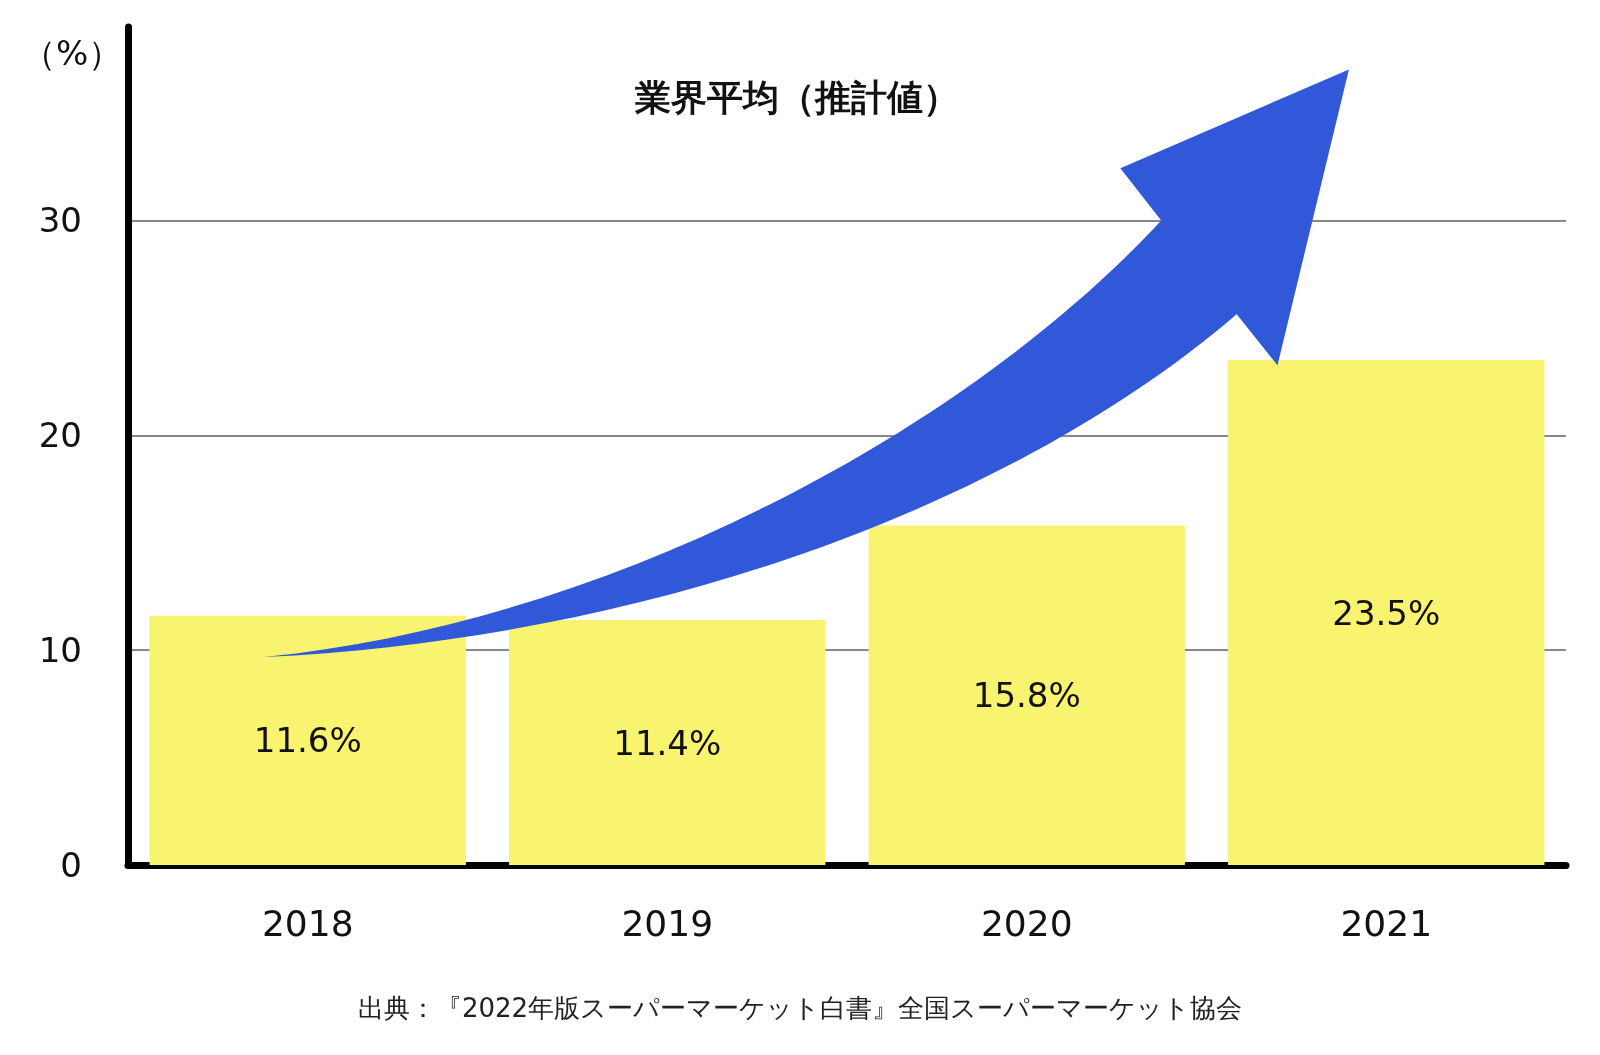  I want to click on data-label: 15.8%, so click(1026, 695).